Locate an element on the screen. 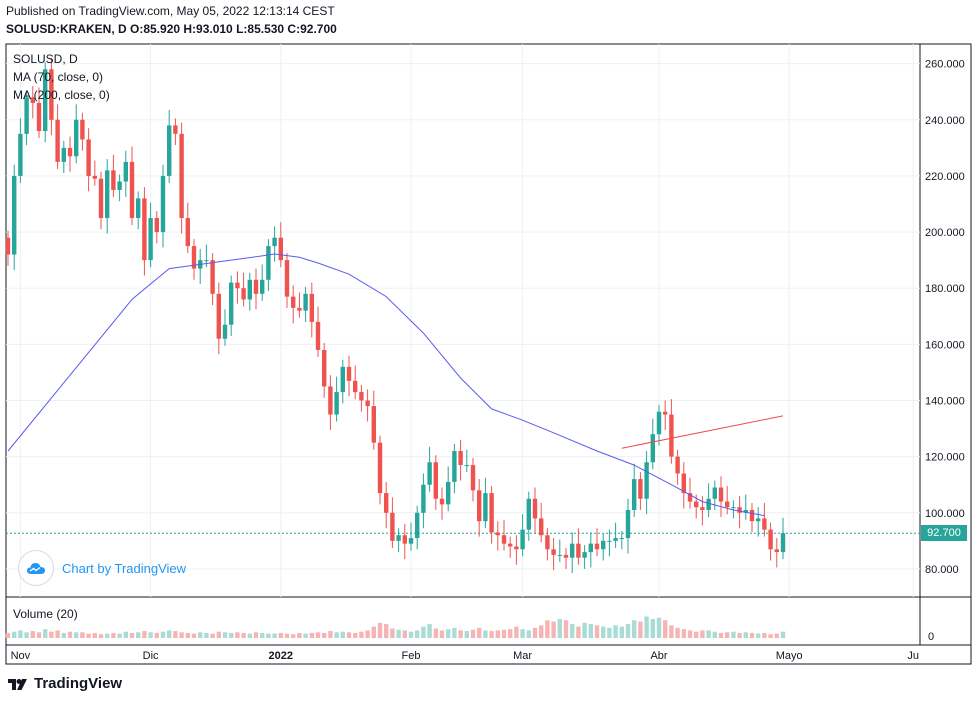 This screenshot has height=702, width=978. y-tick-label: 260.000 is located at coordinates (945, 65).